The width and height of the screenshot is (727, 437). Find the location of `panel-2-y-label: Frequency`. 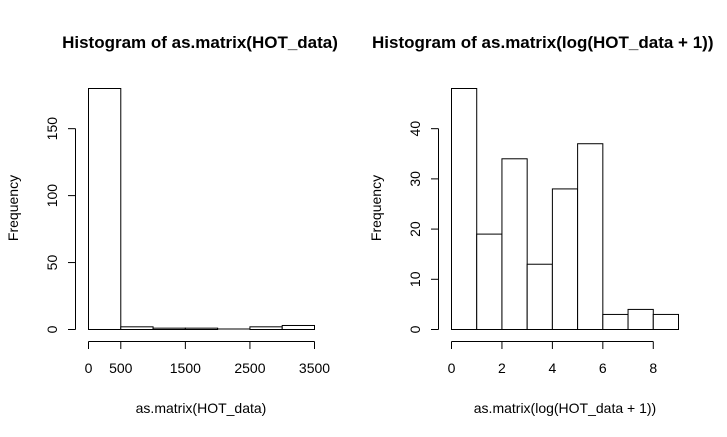

panel-2-y-label: Frequency is located at coordinates (376, 208).